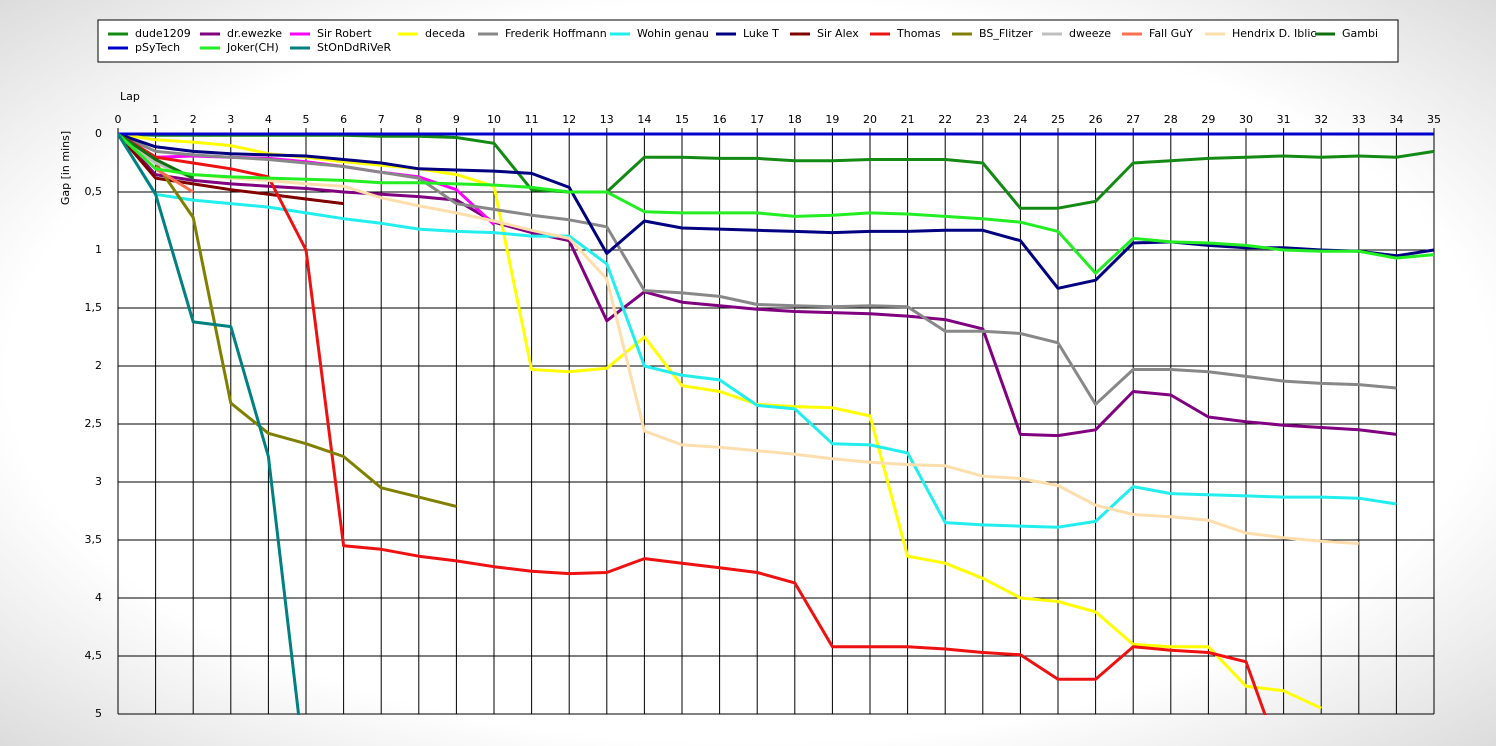  Describe the element at coordinates (832, 119) in the screenshot. I see `x-tick-label: 19` at that location.